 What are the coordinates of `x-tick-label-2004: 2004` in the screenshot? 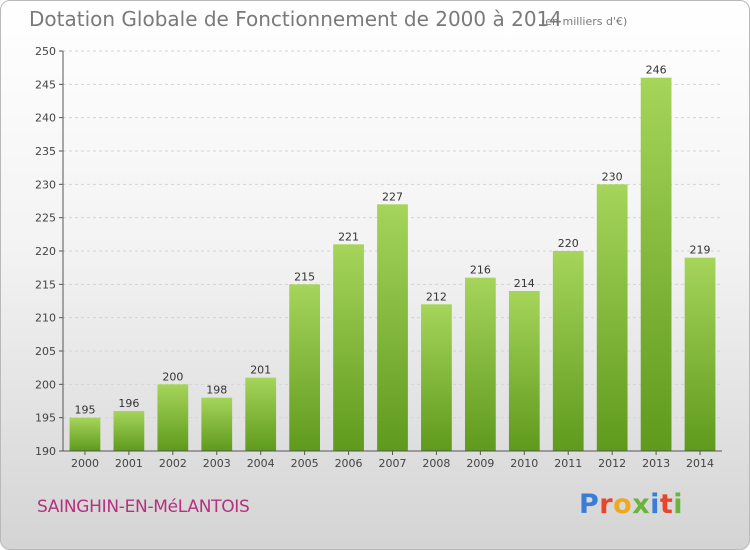 It's located at (261, 463).